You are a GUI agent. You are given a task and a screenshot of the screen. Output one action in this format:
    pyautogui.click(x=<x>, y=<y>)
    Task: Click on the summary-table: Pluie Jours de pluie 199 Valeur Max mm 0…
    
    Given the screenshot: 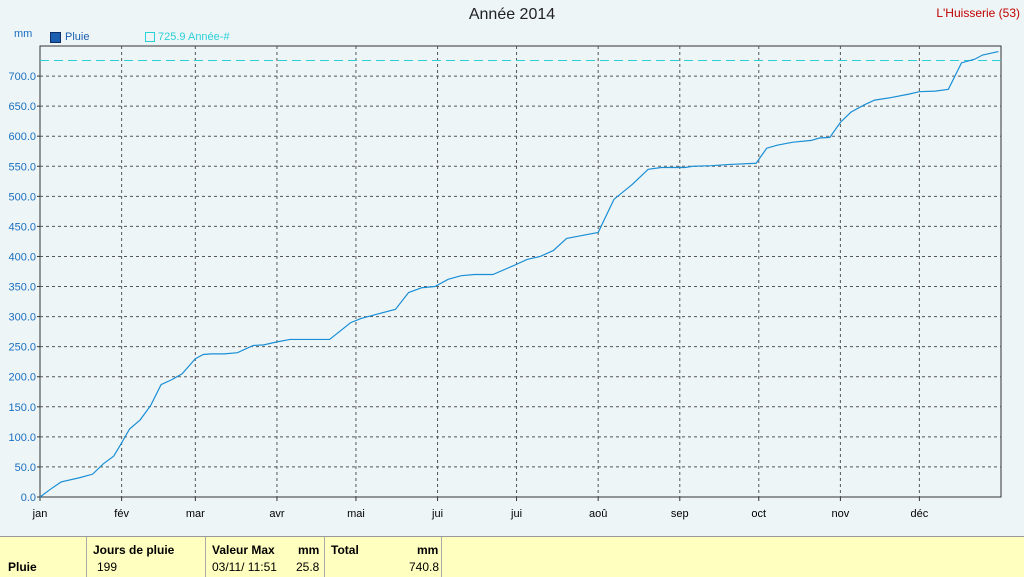 What is the action you would take?
    pyautogui.click(x=512, y=556)
    